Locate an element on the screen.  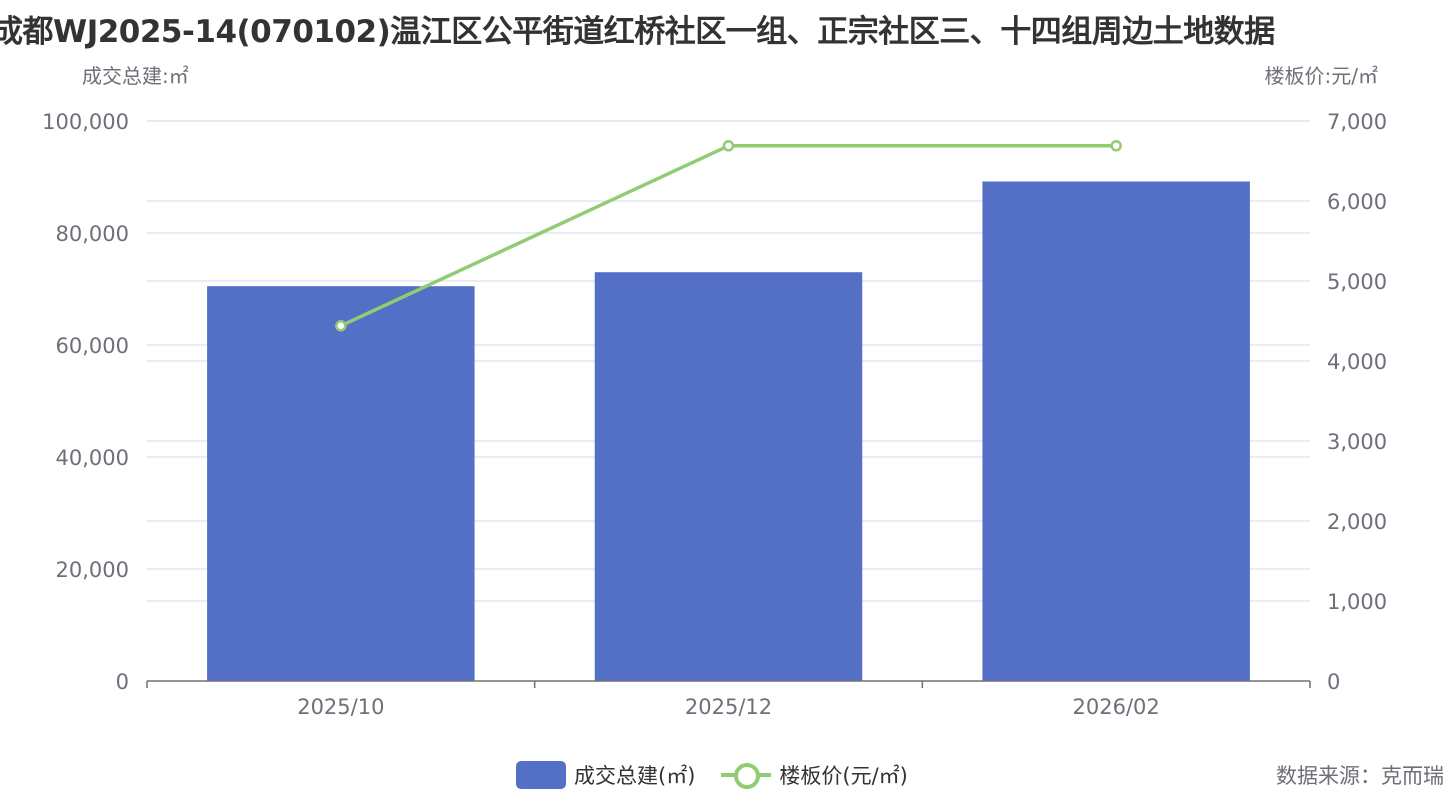
y-axis-left-label: 成交总建:㎡ is located at coordinates (135, 76).